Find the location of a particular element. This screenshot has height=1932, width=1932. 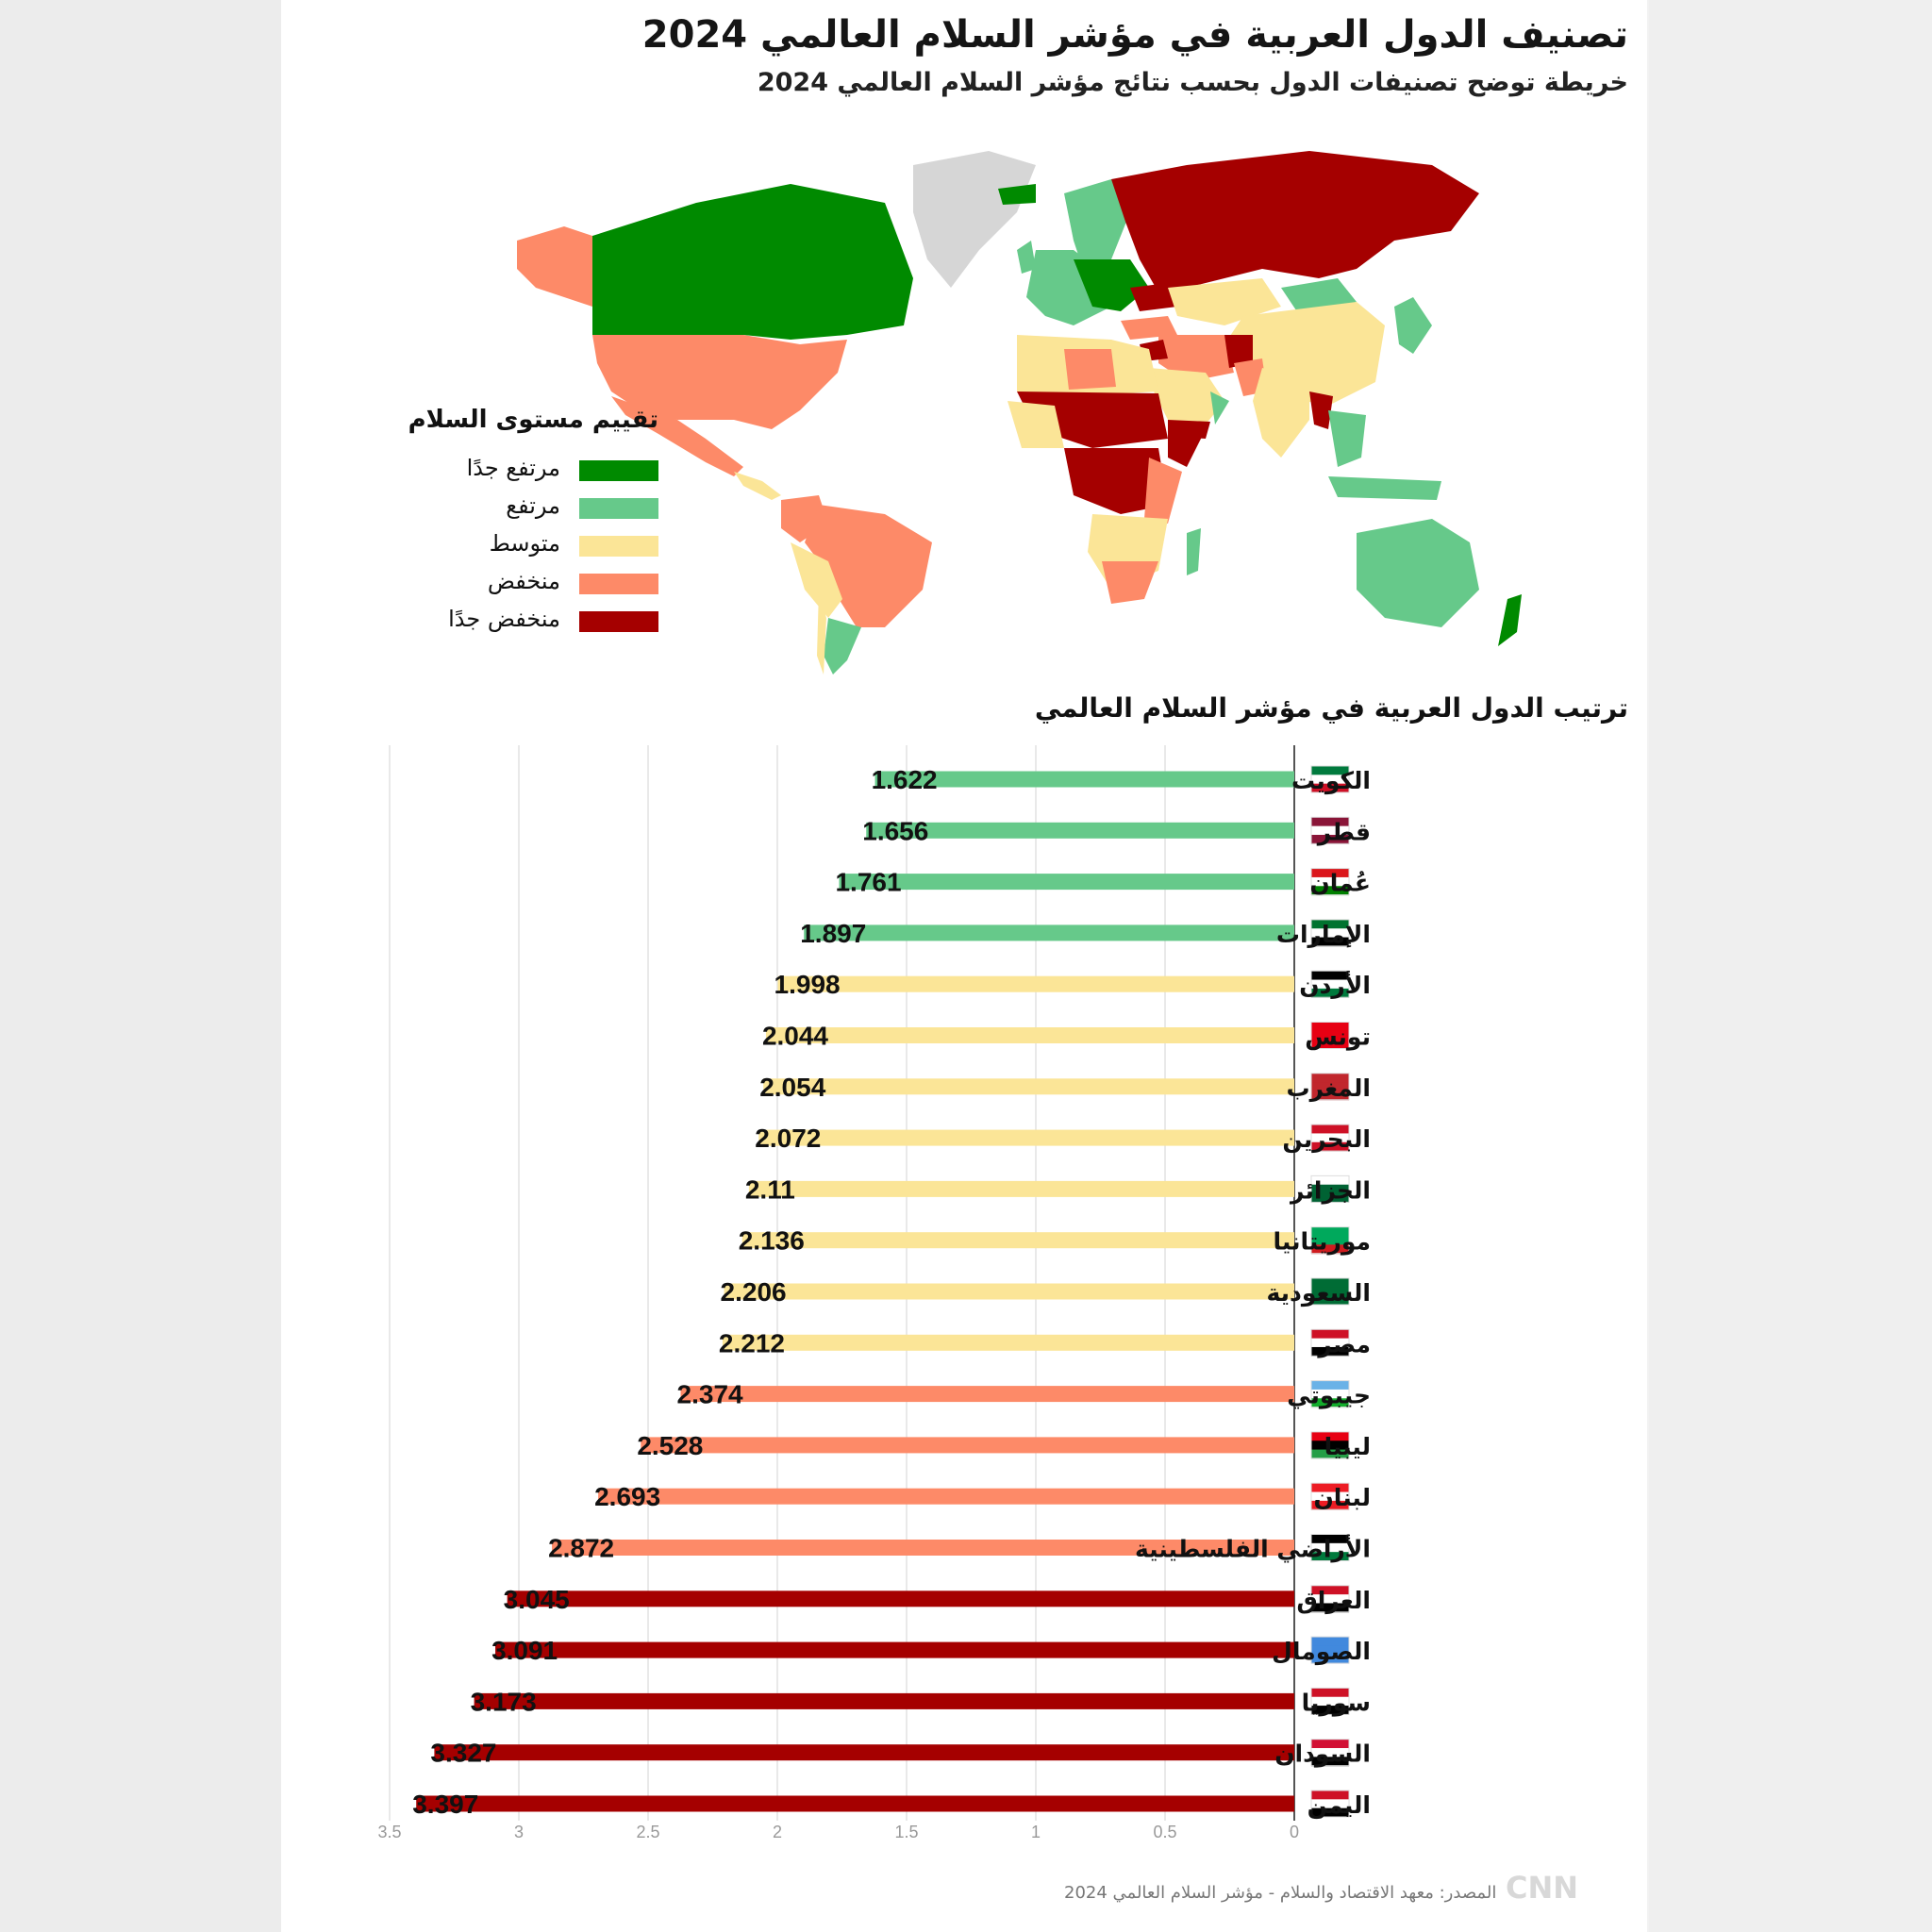

map-korea-japan is located at coordinates (1413, 325).